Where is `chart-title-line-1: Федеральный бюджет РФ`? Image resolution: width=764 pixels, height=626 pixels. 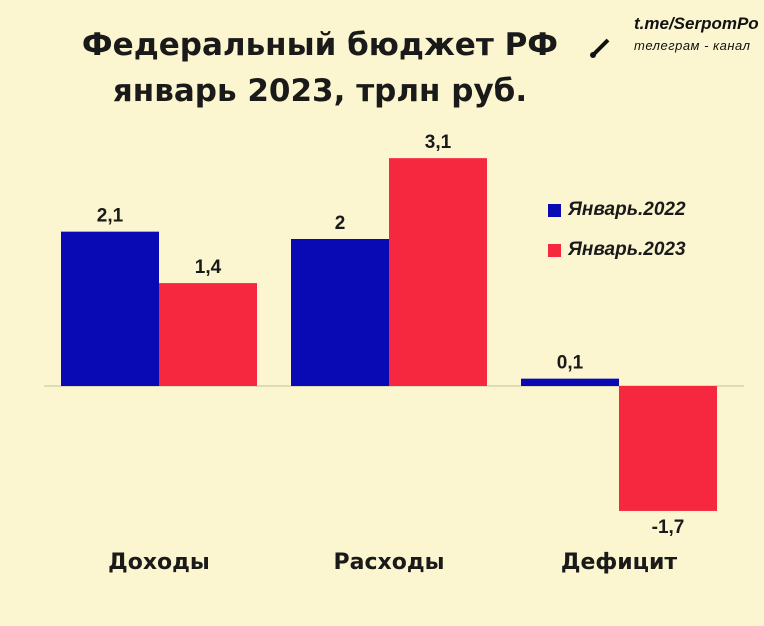
chart-title-line-1: Федеральный бюджет РФ is located at coordinates (320, 45).